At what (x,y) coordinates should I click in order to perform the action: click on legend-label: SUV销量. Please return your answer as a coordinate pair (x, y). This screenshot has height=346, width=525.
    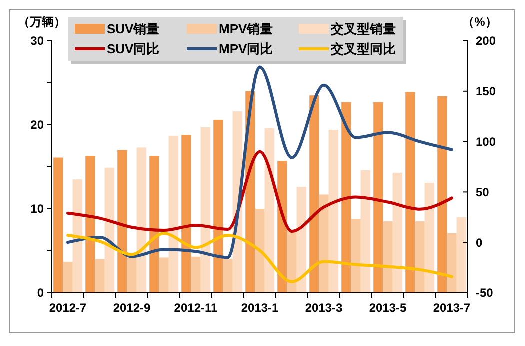
    Looking at the image, I should click on (133, 29).